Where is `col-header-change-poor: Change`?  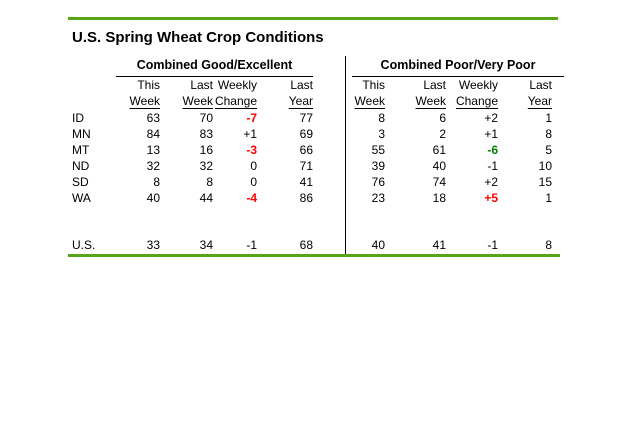 col-header-change-poor: Change is located at coordinates (476, 101).